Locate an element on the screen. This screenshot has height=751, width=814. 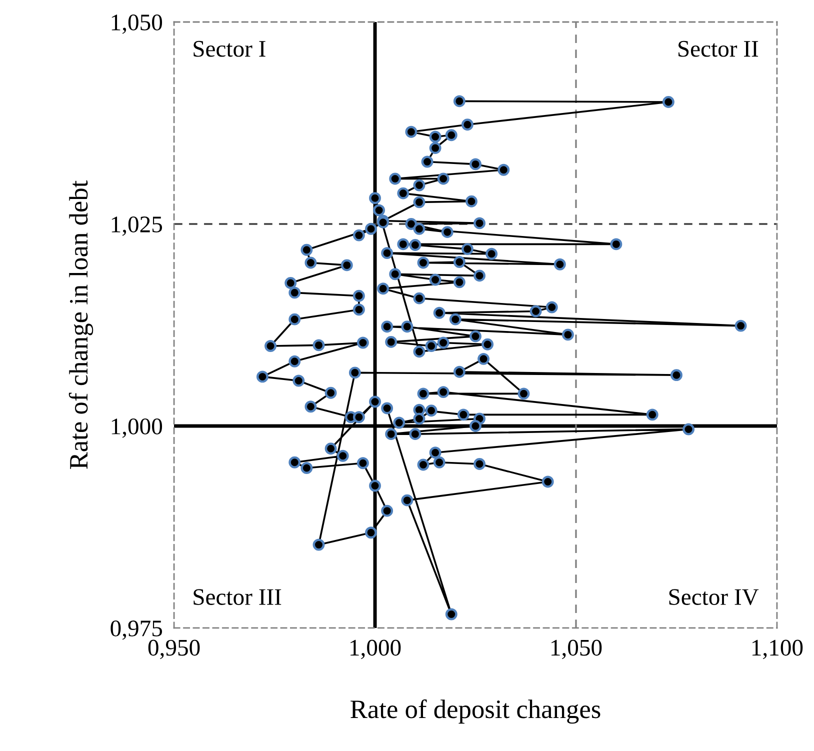
y-axis-title: Rate of change in loan debt is located at coordinates (81, 324).